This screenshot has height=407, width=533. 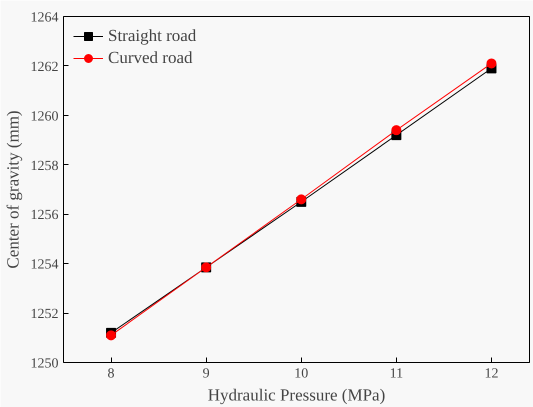 I want to click on legend-label: Curved road, so click(x=150, y=58).